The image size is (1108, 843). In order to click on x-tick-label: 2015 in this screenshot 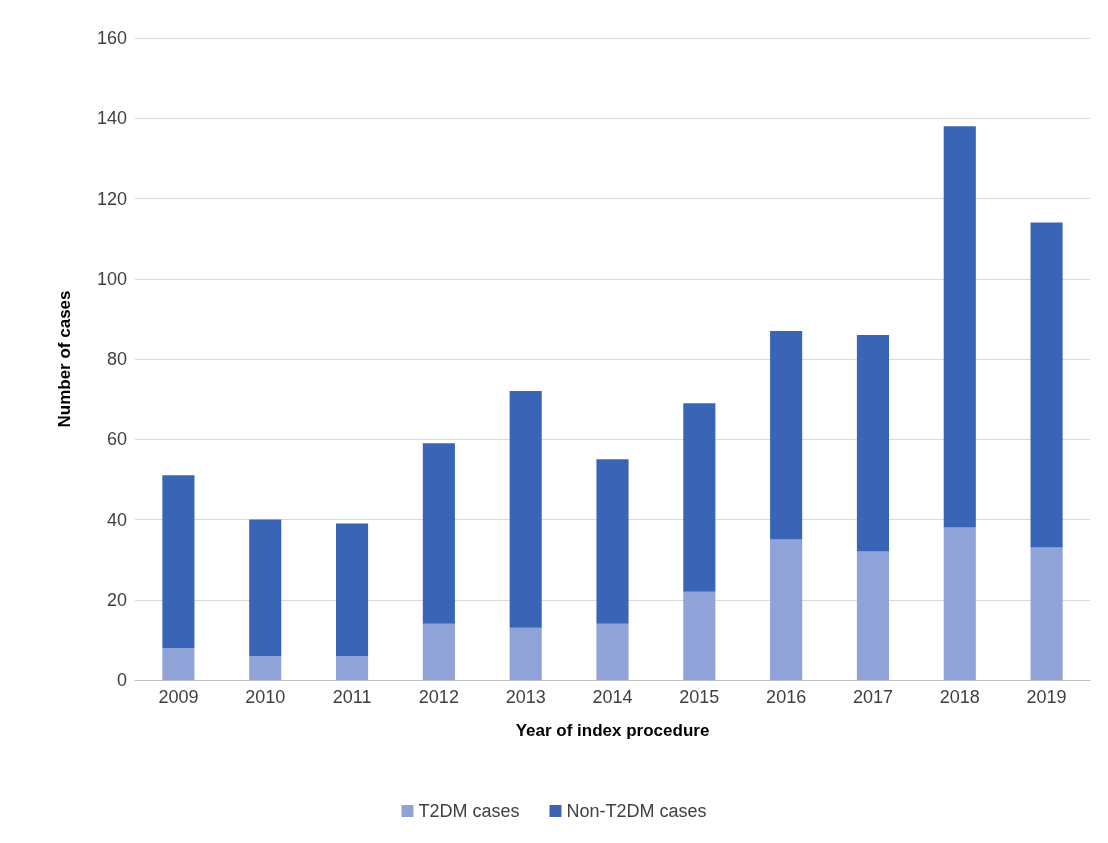, I will do `click(699, 697)`.